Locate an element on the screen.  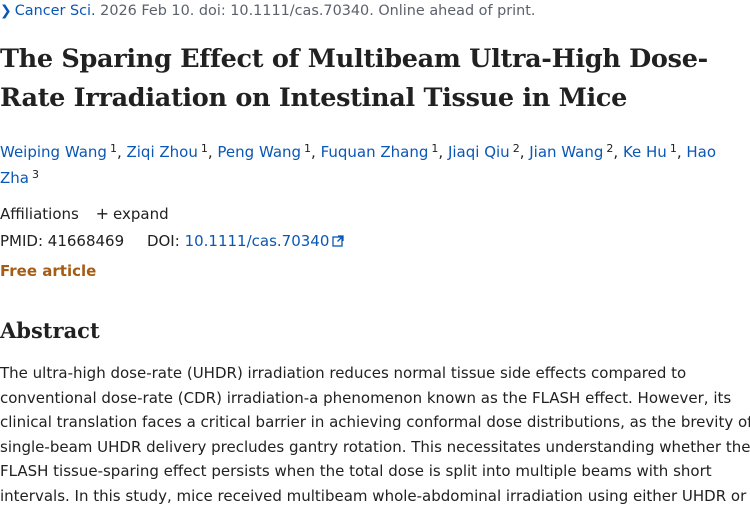
author-link: Weiping Wang is located at coordinates (53, 152).